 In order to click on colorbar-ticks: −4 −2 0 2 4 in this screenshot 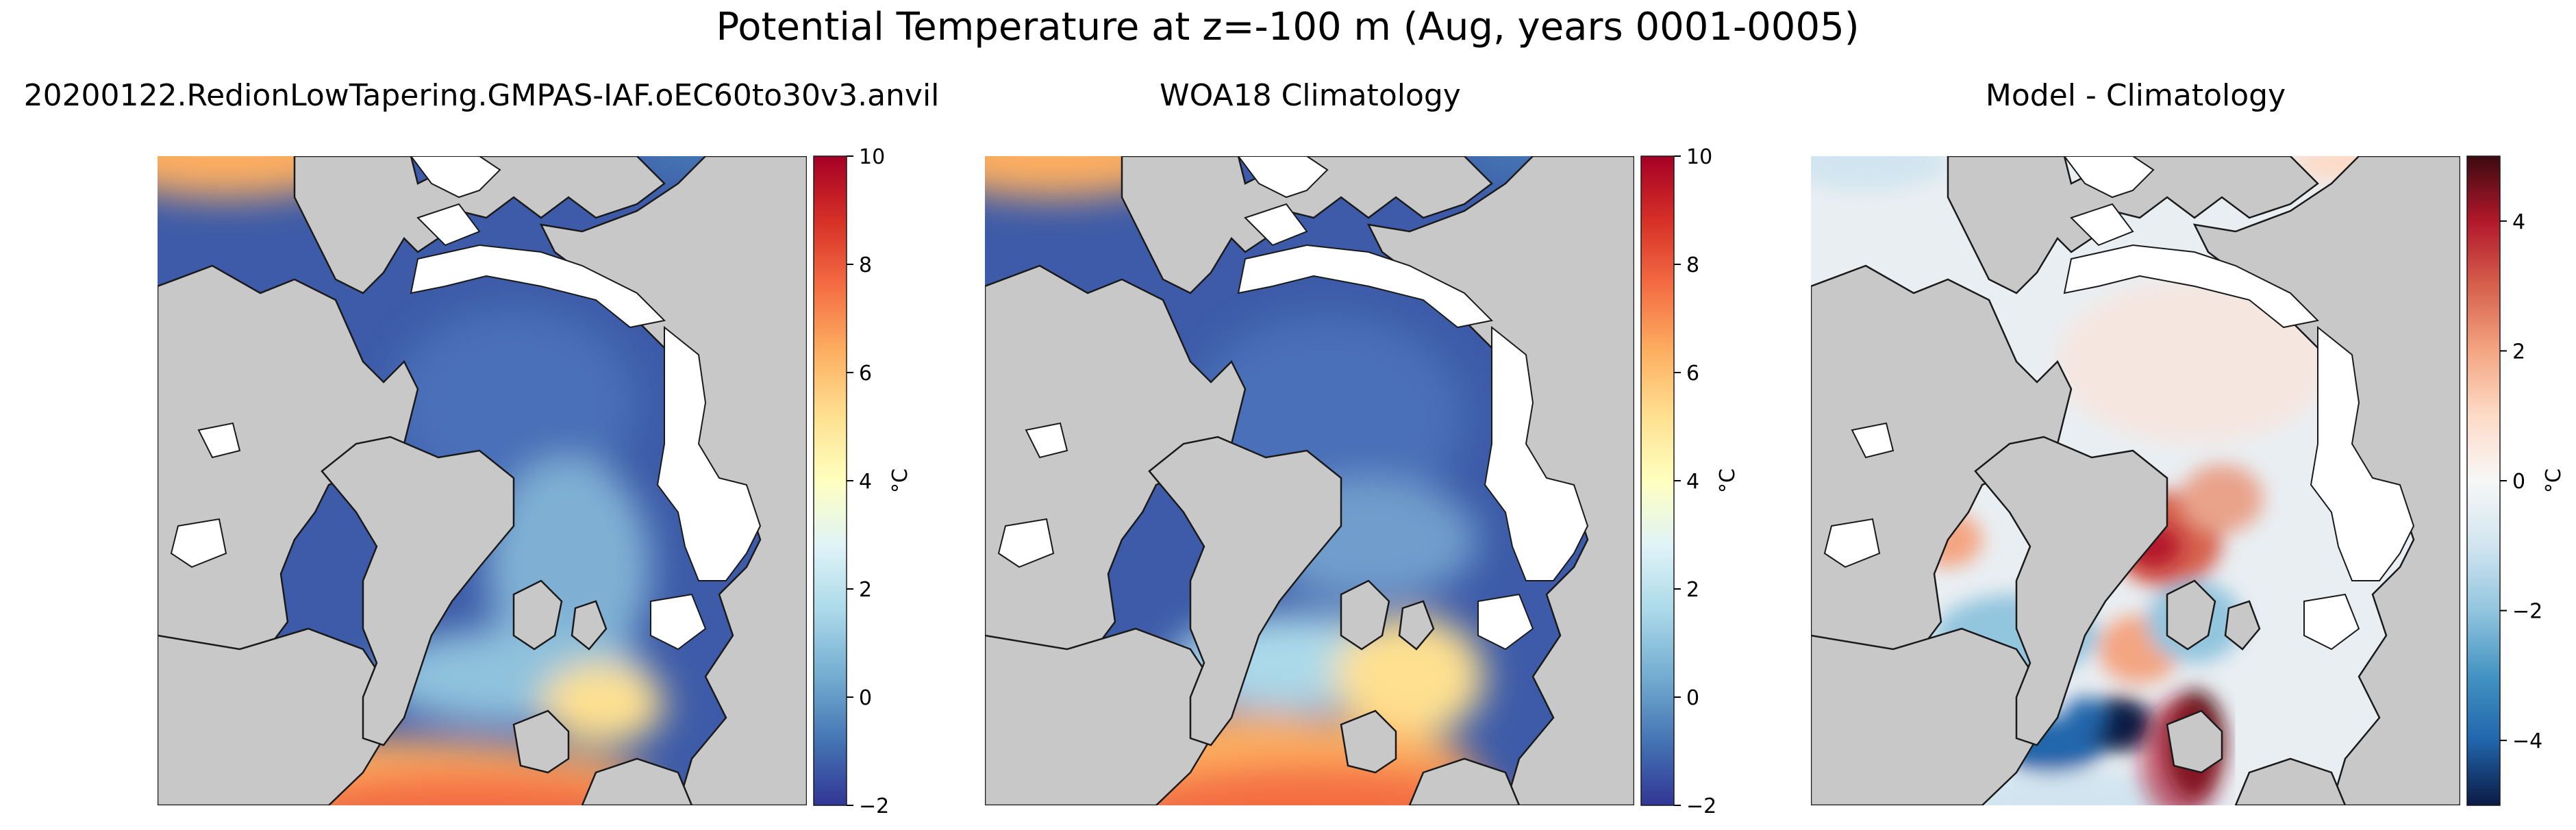, I will do `click(2521, 482)`.